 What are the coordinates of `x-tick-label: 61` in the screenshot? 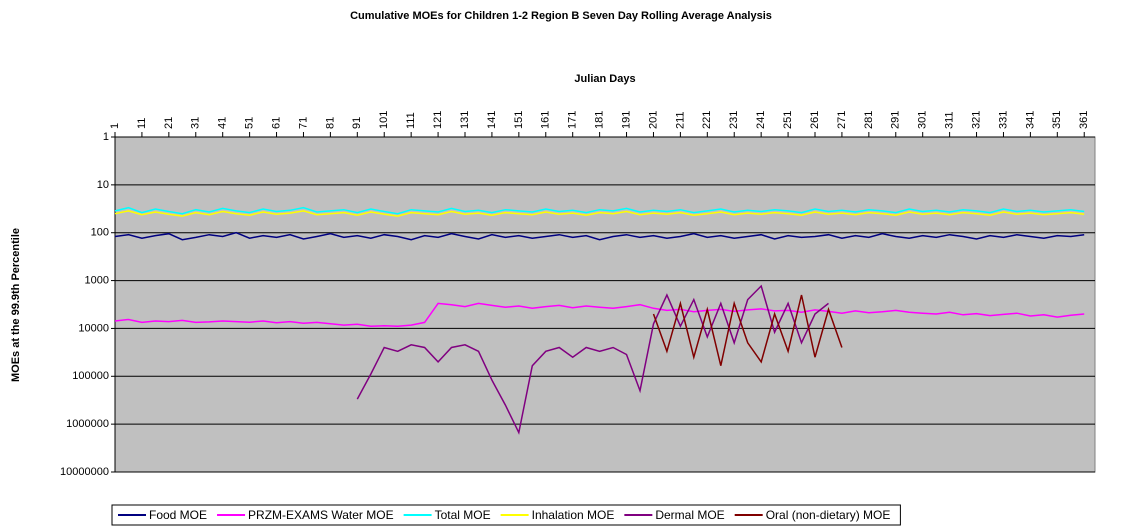 It's located at (276, 123).